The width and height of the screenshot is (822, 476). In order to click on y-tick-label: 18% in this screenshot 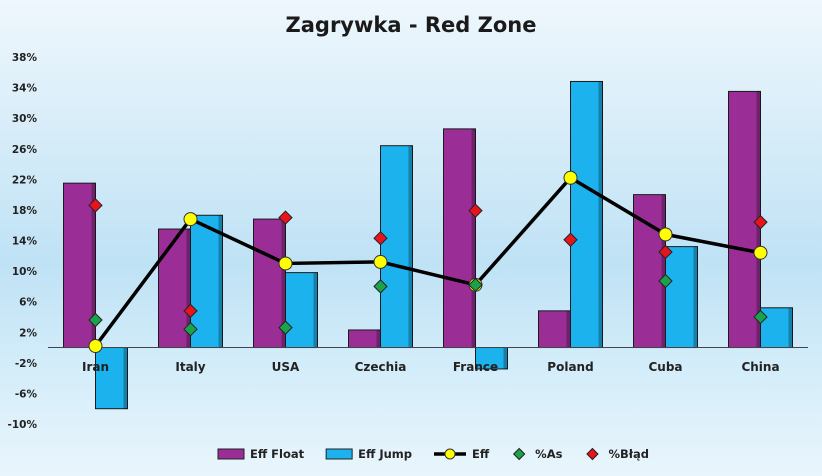, I will do `click(25, 211)`.